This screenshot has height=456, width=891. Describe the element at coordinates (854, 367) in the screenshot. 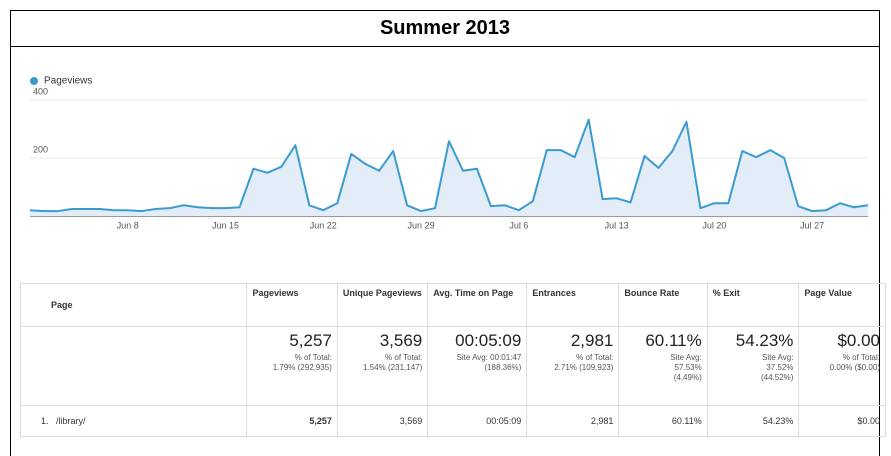

I see `summary-note: 0.00% ($0.00)` at that location.